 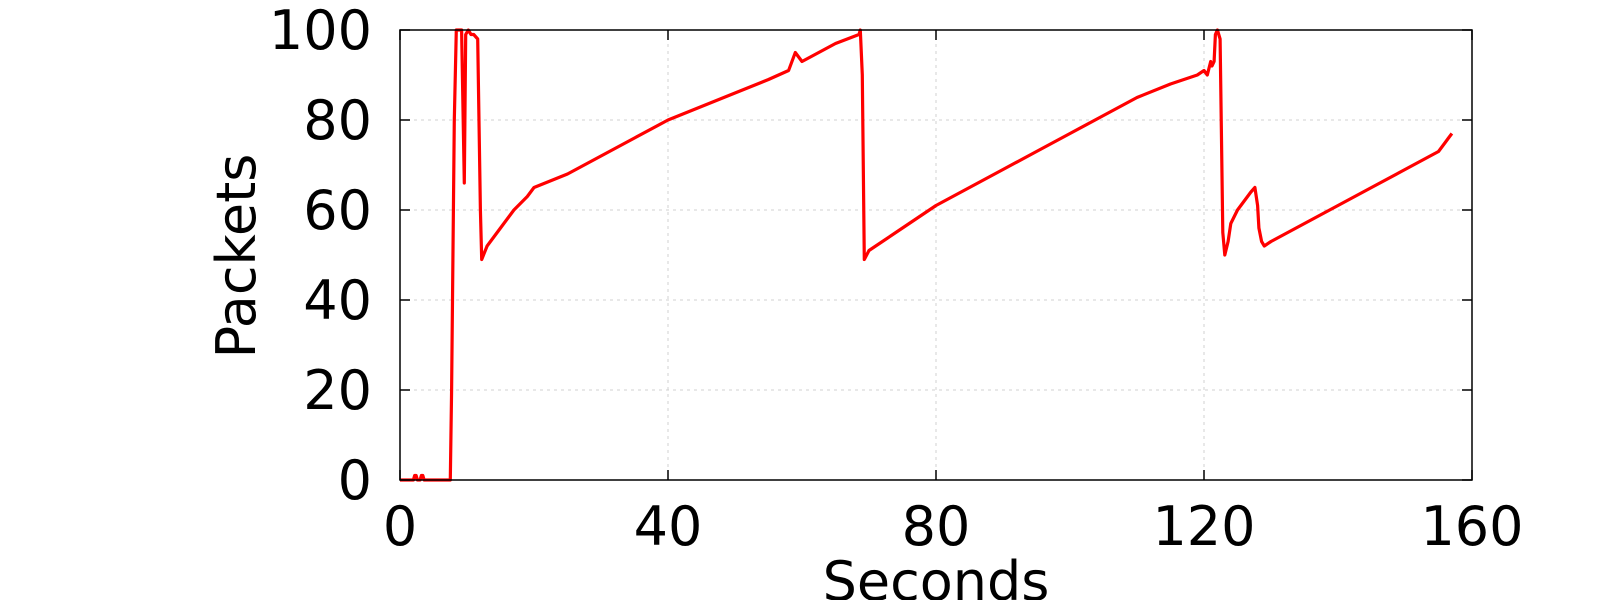 I want to click on x-tick-labels: 0 40 80 120 160, so click(x=953, y=526).